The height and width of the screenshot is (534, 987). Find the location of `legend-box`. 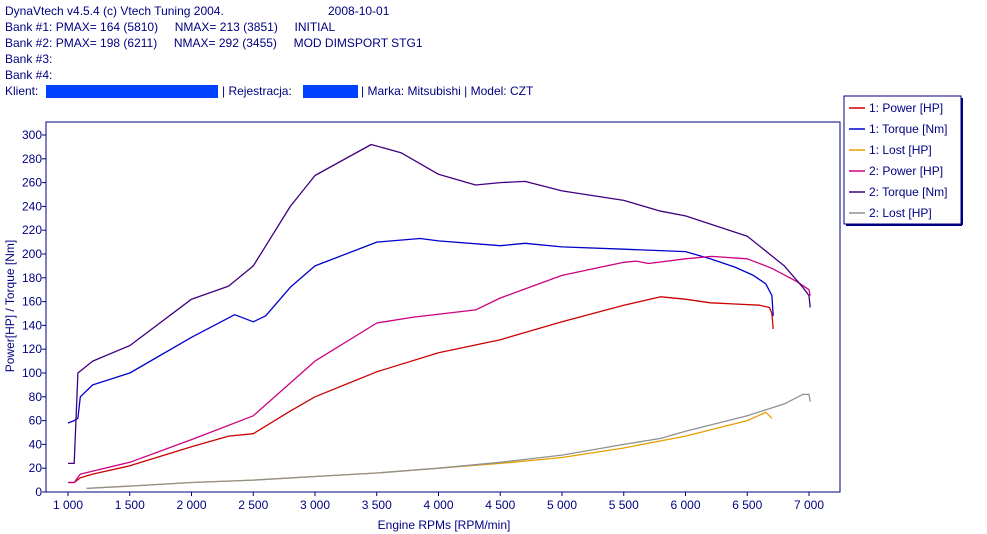

legend-box is located at coordinates (902, 160).